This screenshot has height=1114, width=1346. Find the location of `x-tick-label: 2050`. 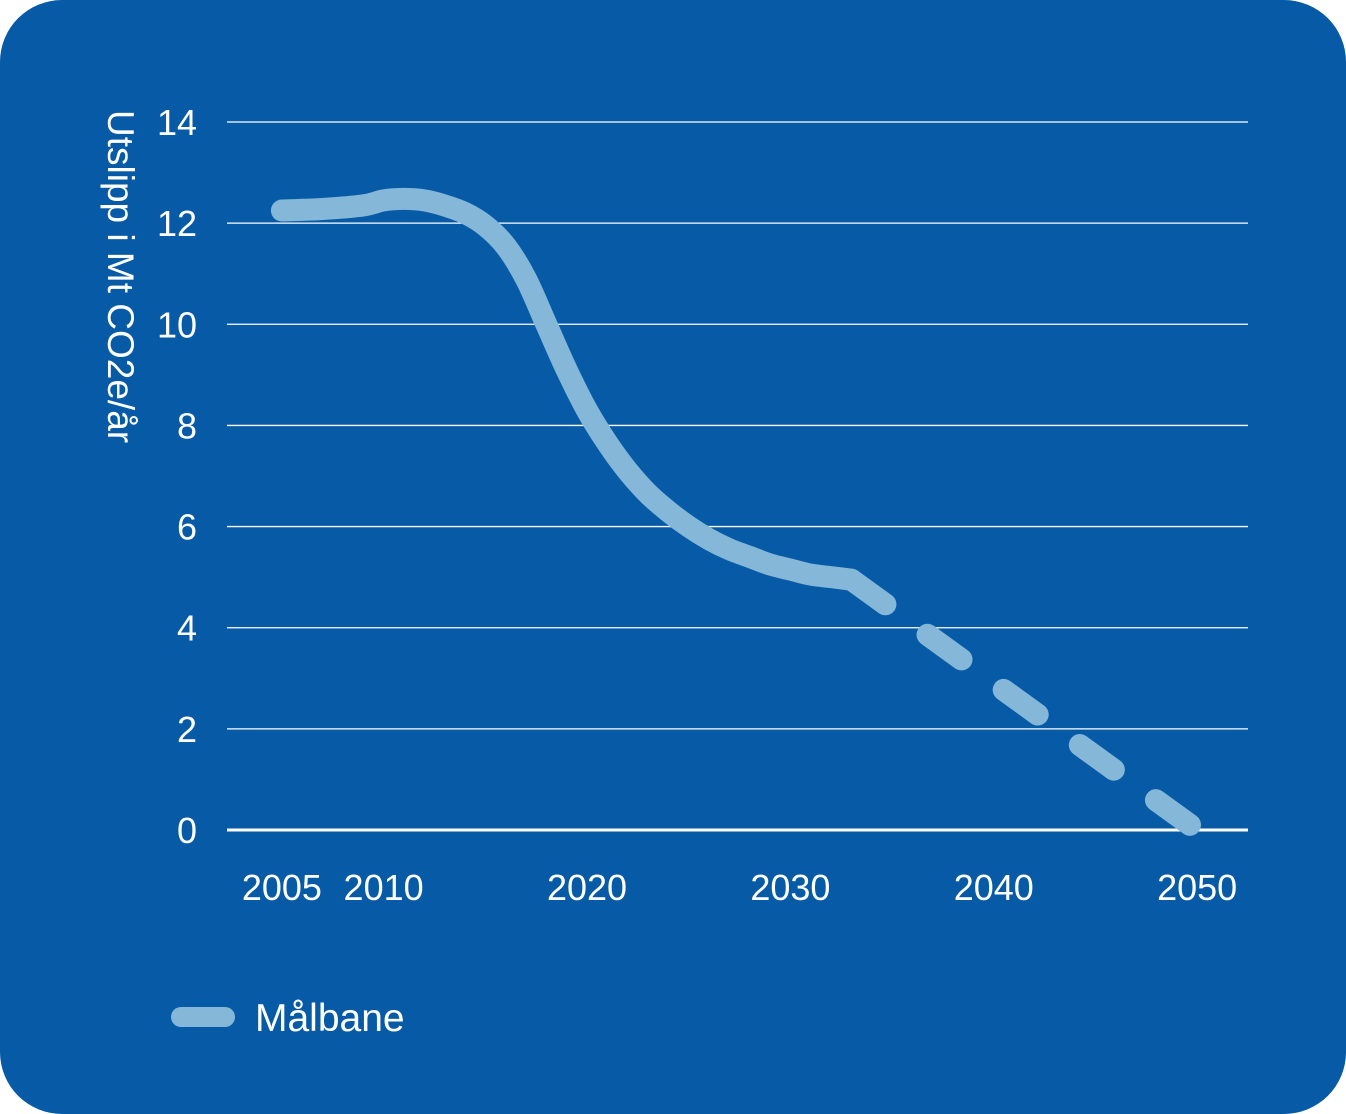

x-tick-label: 2050 is located at coordinates (1197, 887).